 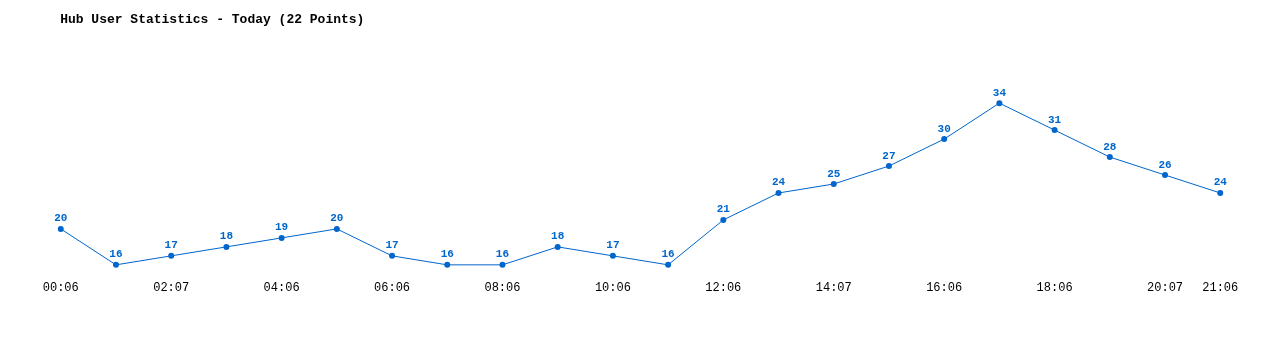 What do you see at coordinates (834, 173) in the screenshot?
I see `data-label: 25` at bounding box center [834, 173].